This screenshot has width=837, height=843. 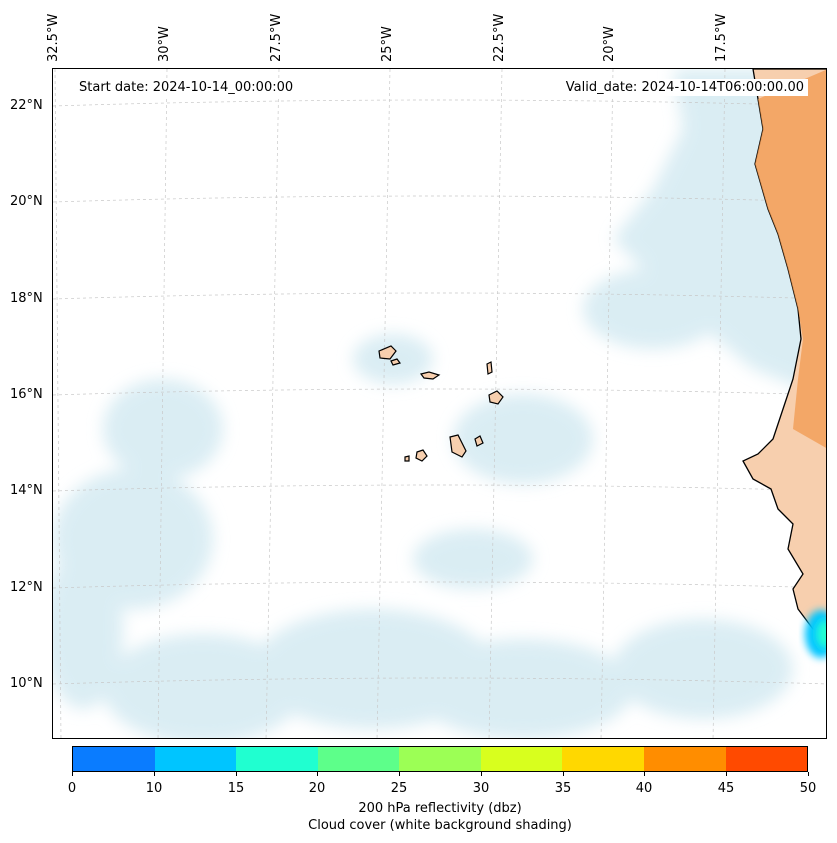 I want to click on cloud-patch-sw, so click(x=88, y=629).